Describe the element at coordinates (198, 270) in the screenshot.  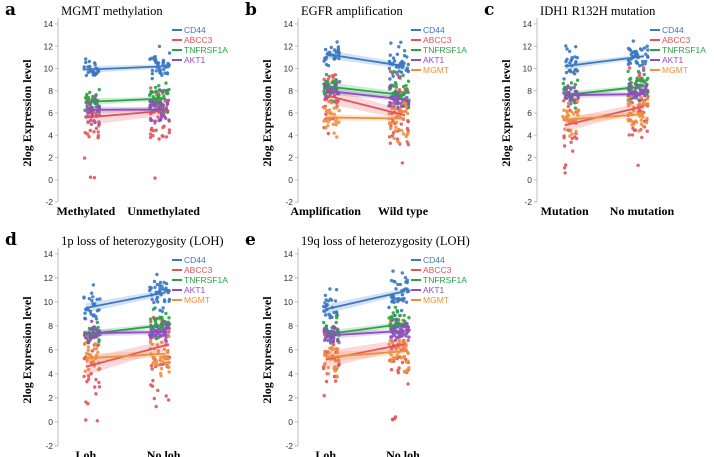
I see `legend-label-abcc3: ABCC3` at that location.